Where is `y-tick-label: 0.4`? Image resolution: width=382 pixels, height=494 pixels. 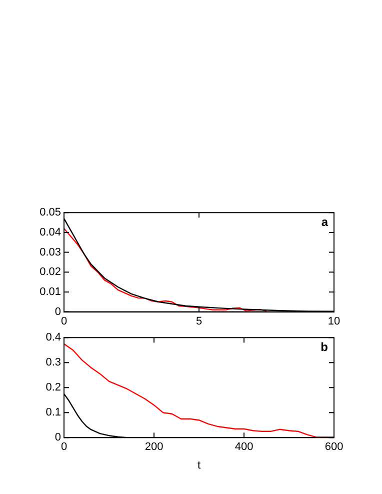 y-tick-label: 0.4 is located at coordinates (53, 338).